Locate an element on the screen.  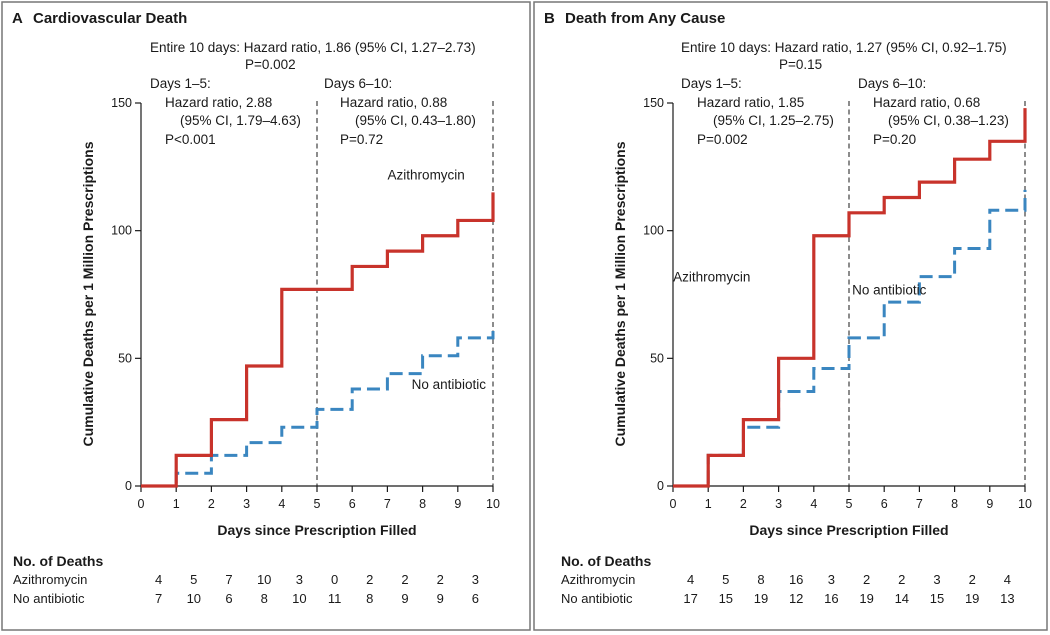
panel-b-entire-p: P=0.15 is located at coordinates (800, 64).